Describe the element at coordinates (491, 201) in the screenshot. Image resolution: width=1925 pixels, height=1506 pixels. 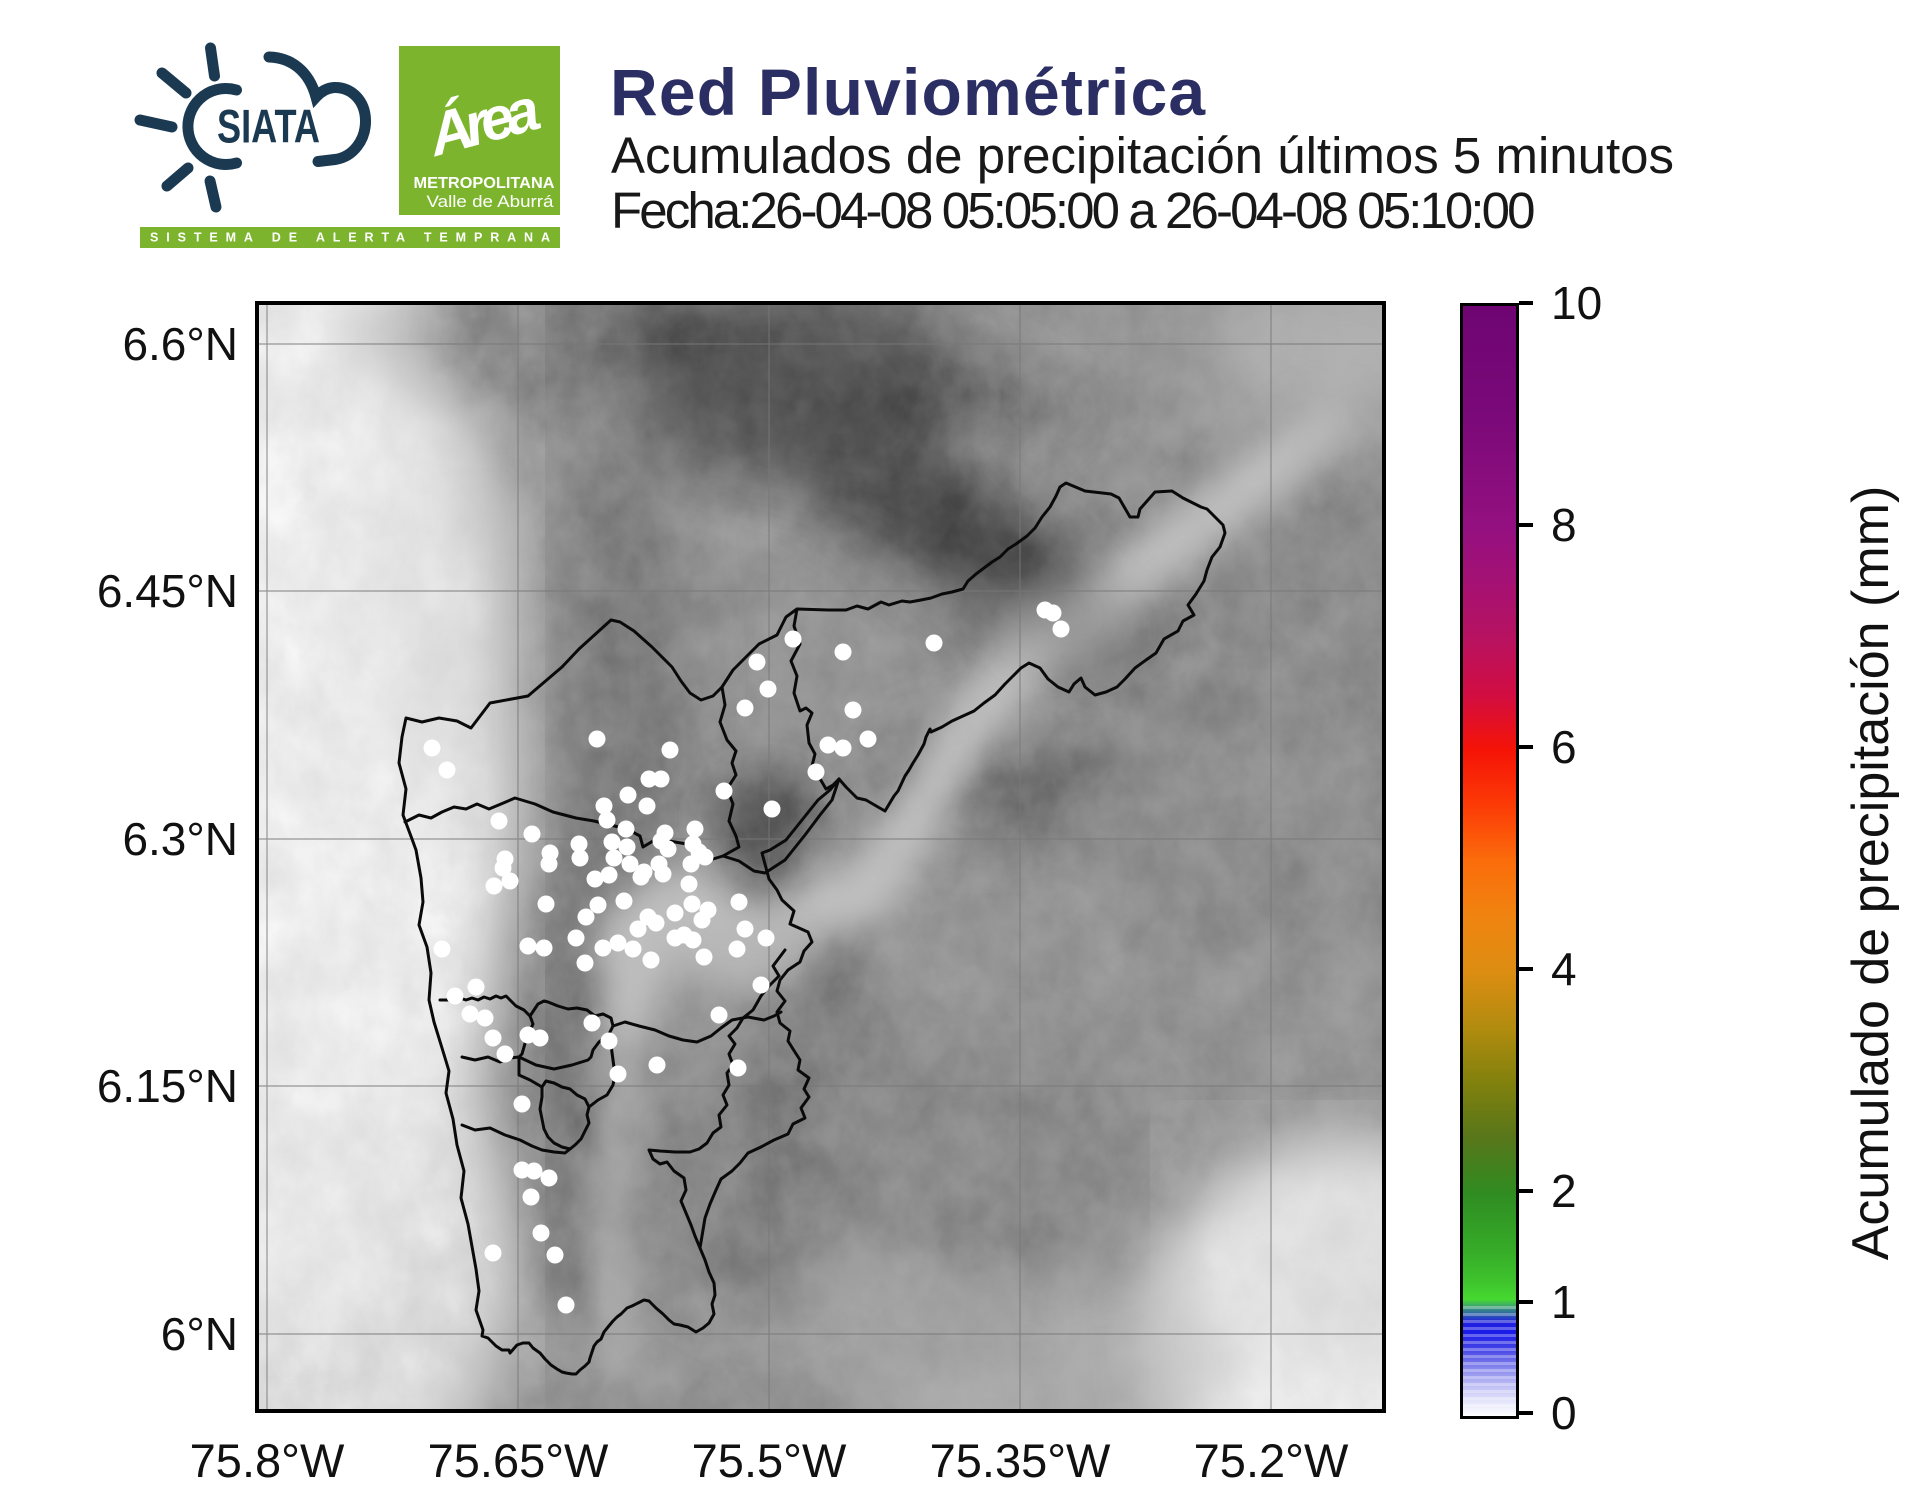
I see `svg-text: Valle de Aburrá` at that location.